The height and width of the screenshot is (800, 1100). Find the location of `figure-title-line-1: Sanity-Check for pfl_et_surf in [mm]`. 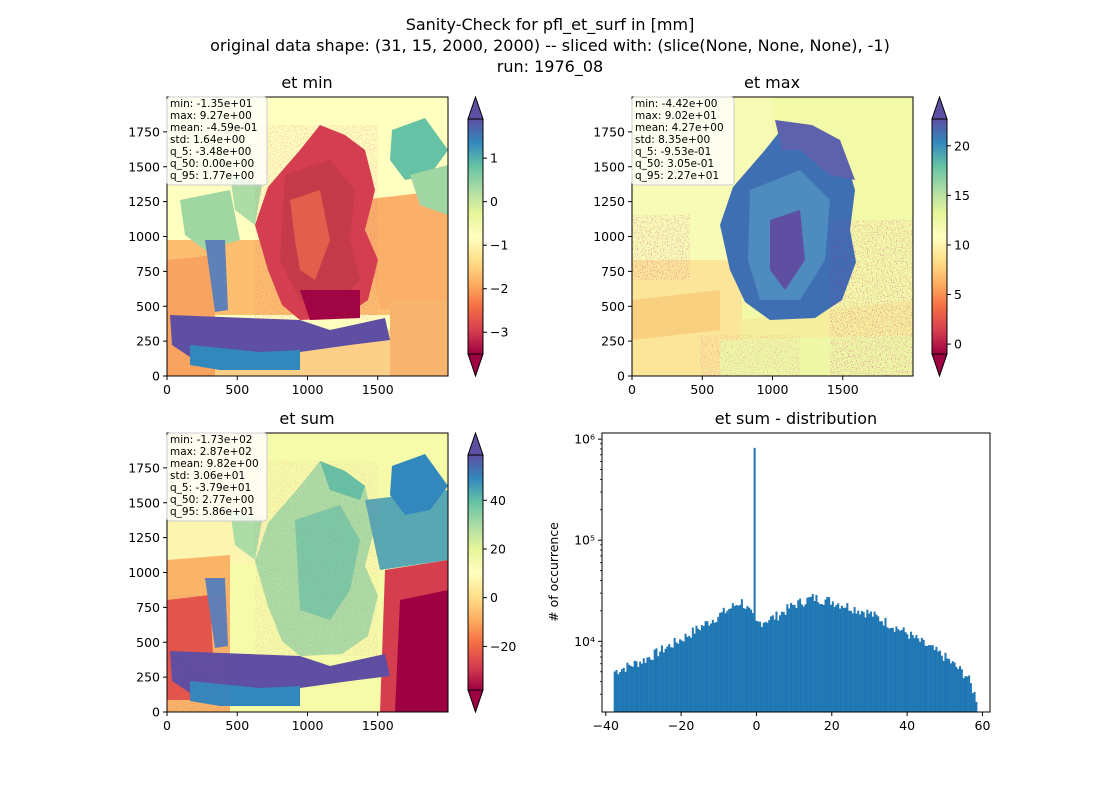

figure-title-line-1: Sanity-Check for pfl_et_surf in [mm] is located at coordinates (550, 25).